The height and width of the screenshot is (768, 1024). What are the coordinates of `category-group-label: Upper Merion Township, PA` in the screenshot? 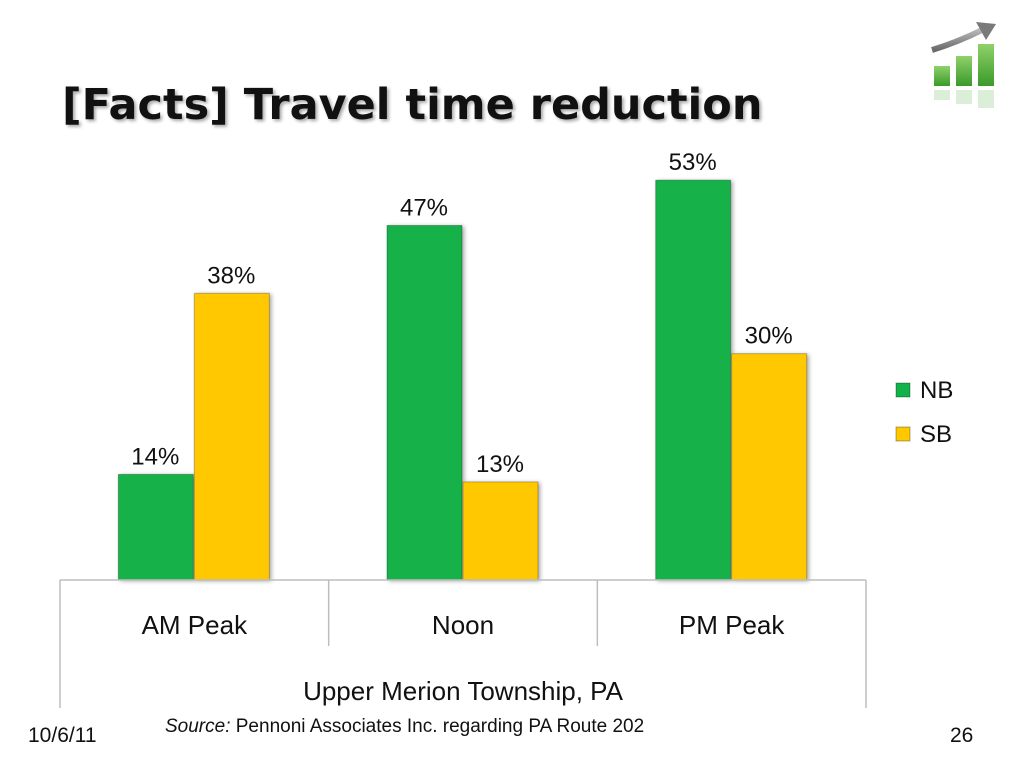 It's located at (463, 691).